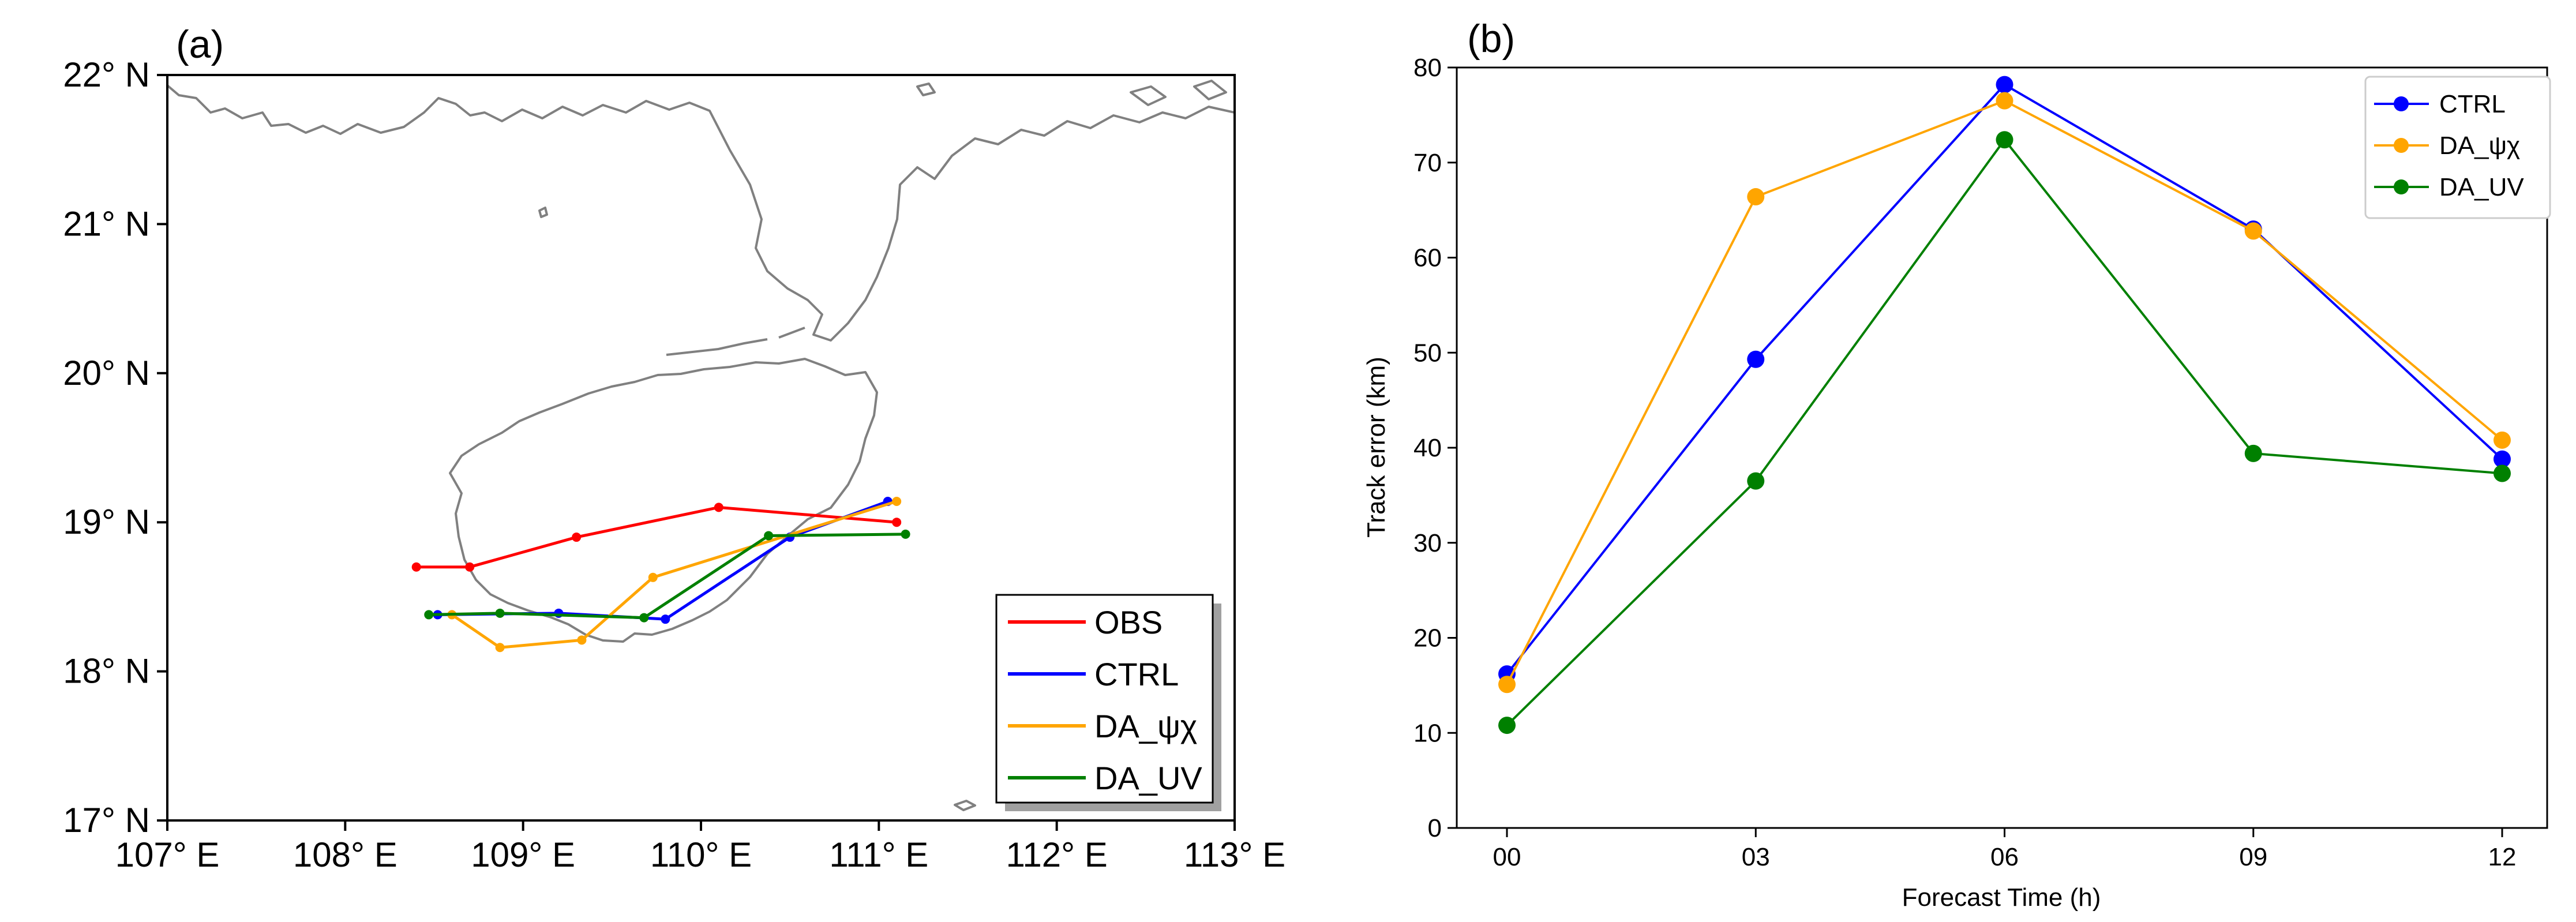 This screenshot has width=2576, height=922. Describe the element at coordinates (2502, 857) in the screenshot. I see `error-x-tick-label: 12` at that location.